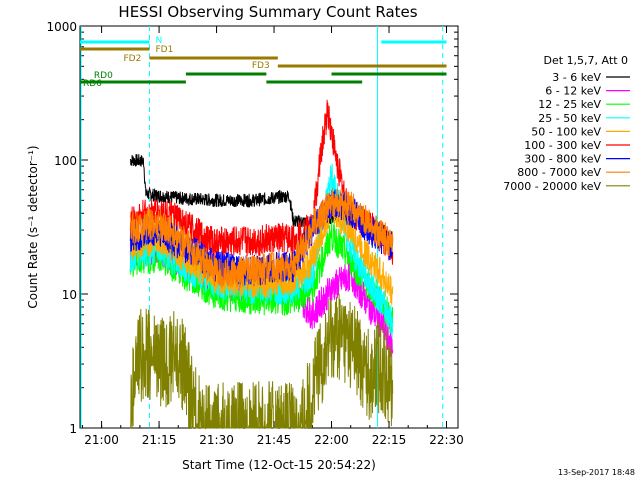  I want to click on x-tick-label: 21:00, so click(101, 440).